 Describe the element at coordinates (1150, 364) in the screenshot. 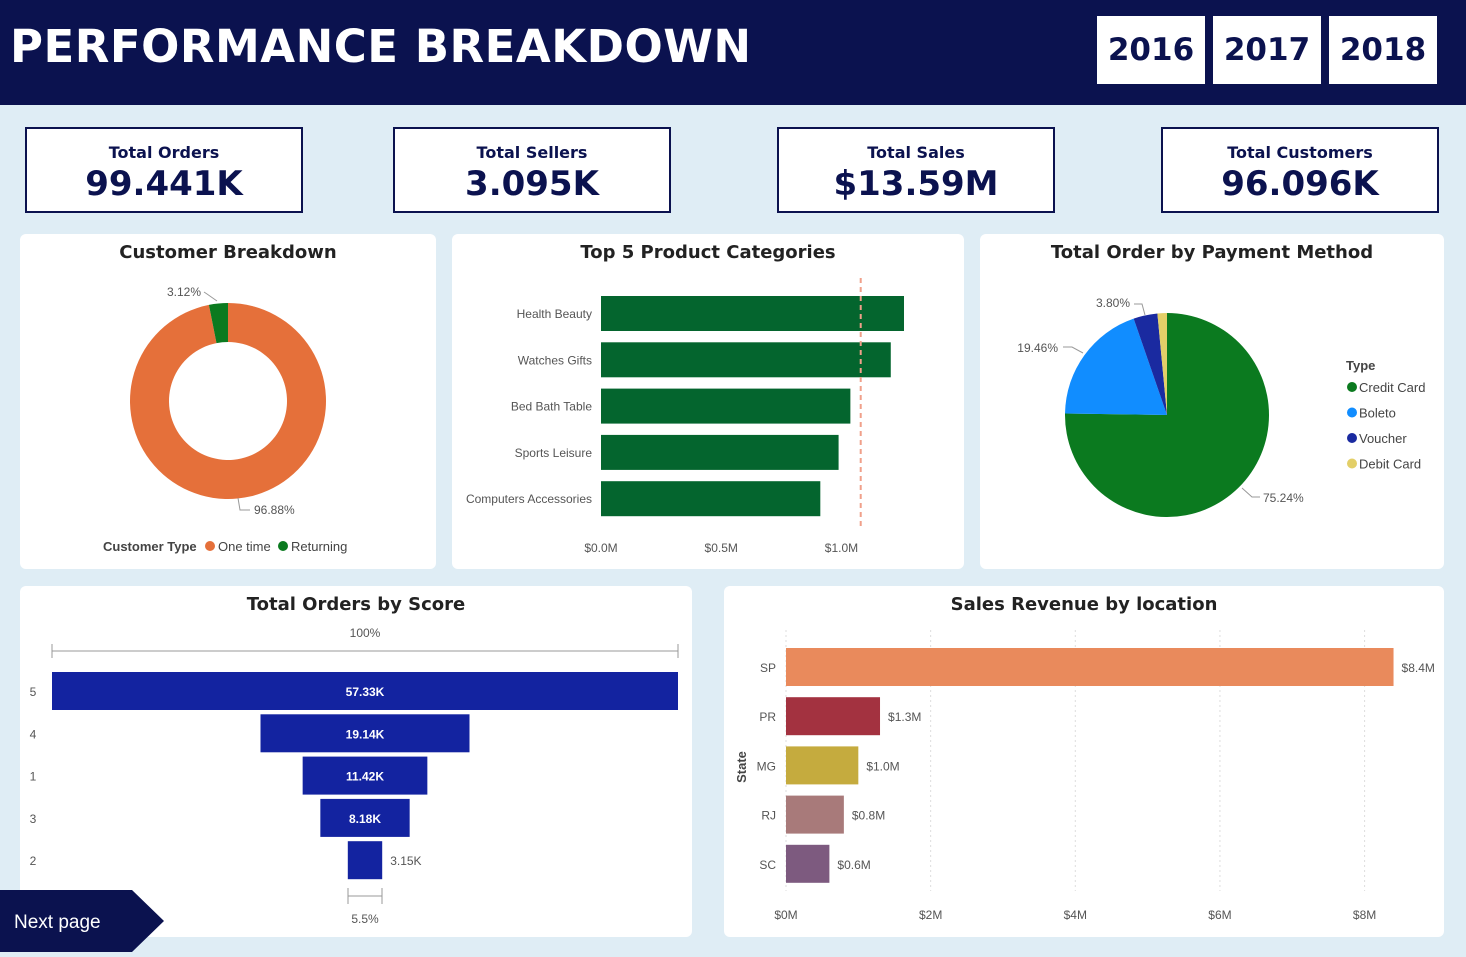

I see `pie-slice-voucher` at that location.